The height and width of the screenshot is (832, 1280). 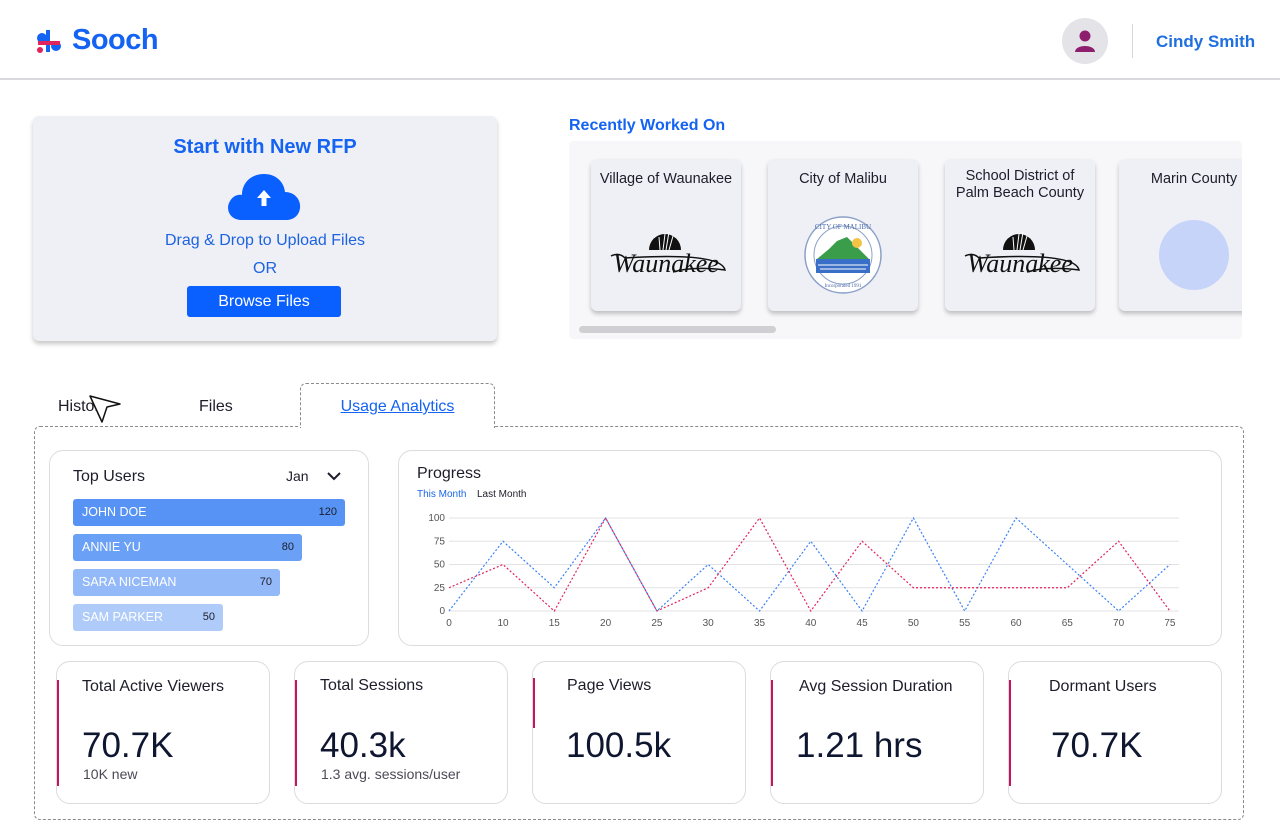 What do you see at coordinates (1119, 623) in the screenshot?
I see `x-tick-label: 70` at bounding box center [1119, 623].